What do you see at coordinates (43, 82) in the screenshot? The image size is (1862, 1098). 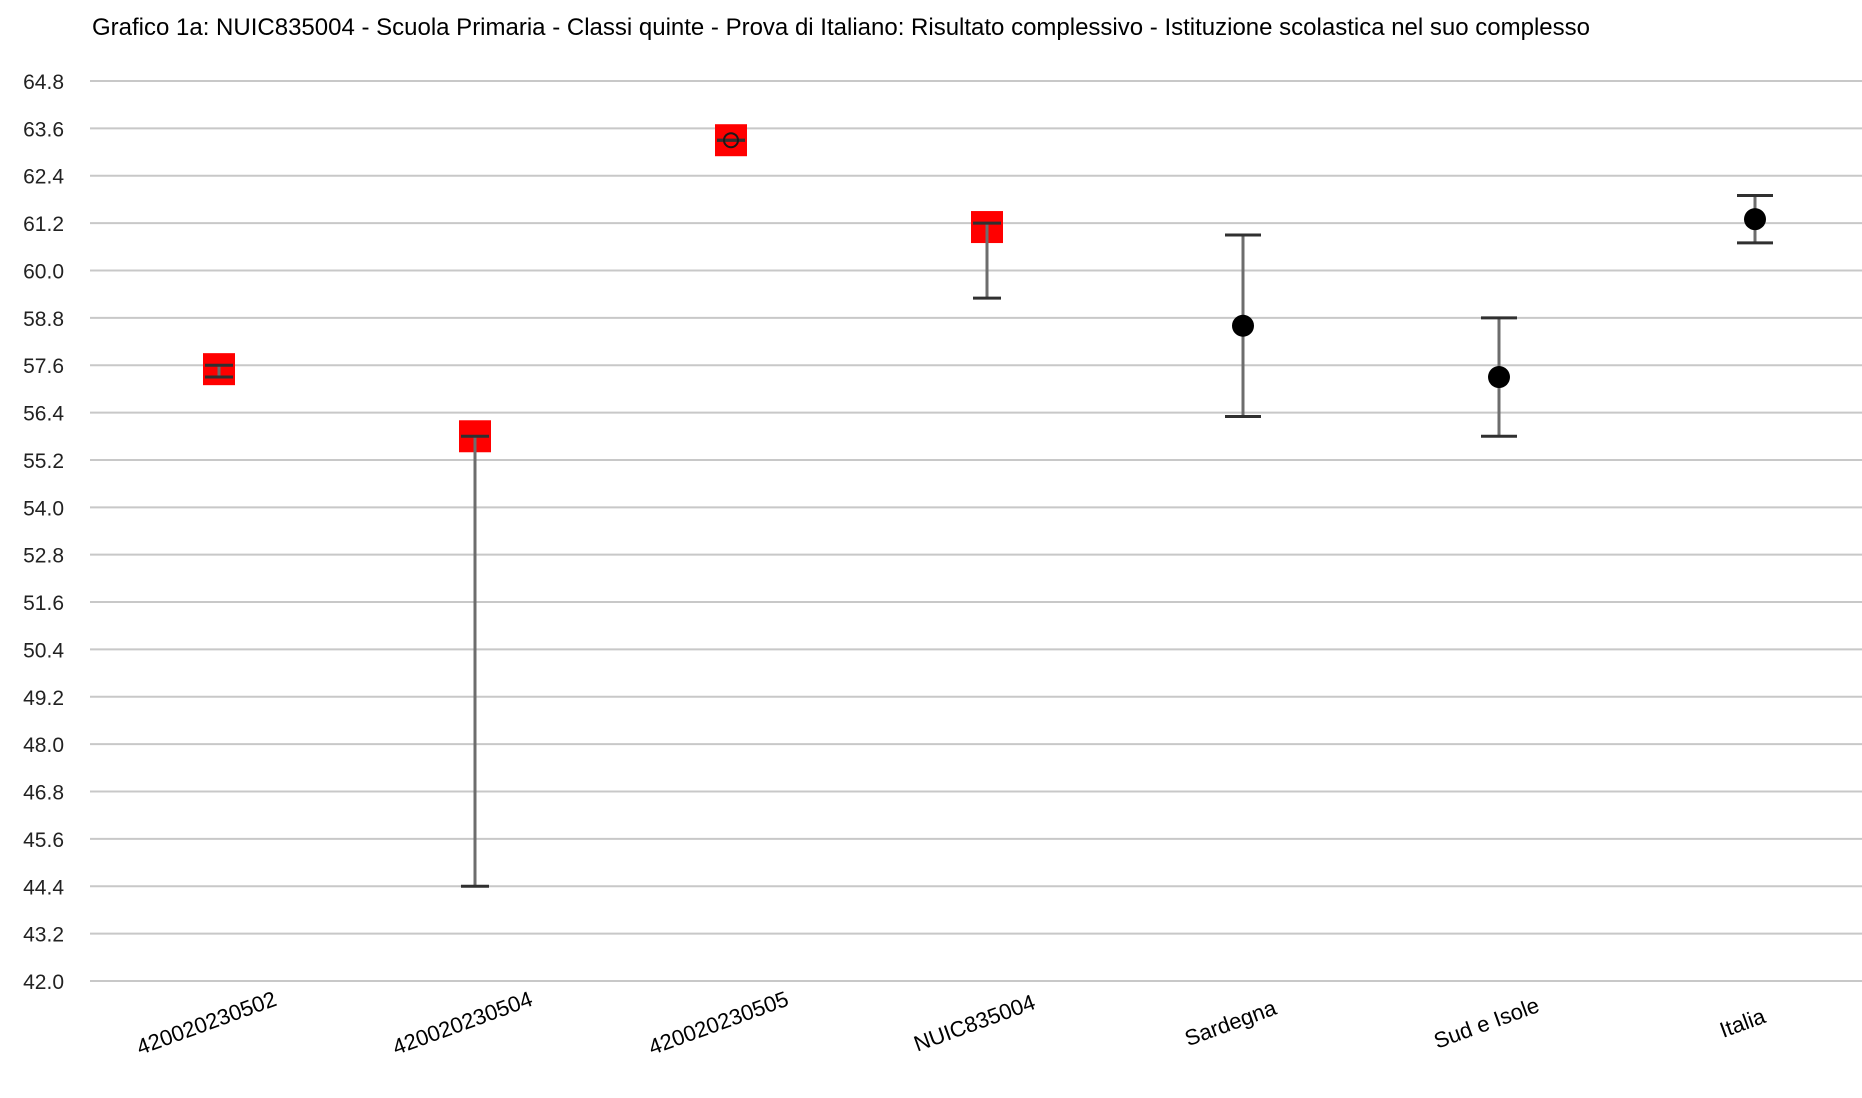 I see `y-tick-label: 64.8` at bounding box center [43, 82].